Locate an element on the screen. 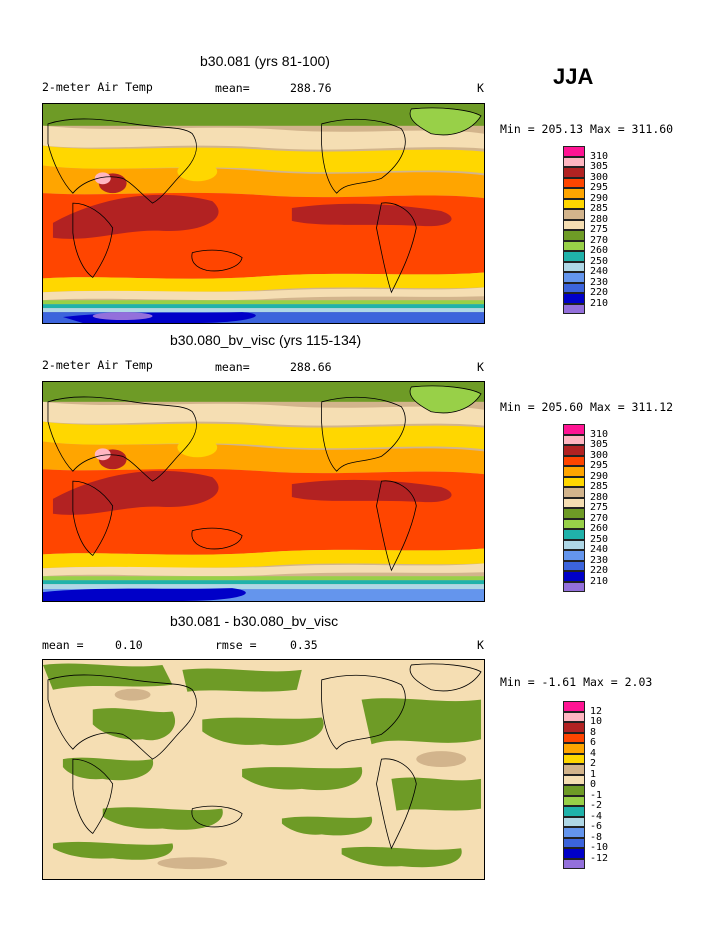 This screenshot has width=723, height=935. panel-1-mean-value: 288.76 is located at coordinates (311, 88).